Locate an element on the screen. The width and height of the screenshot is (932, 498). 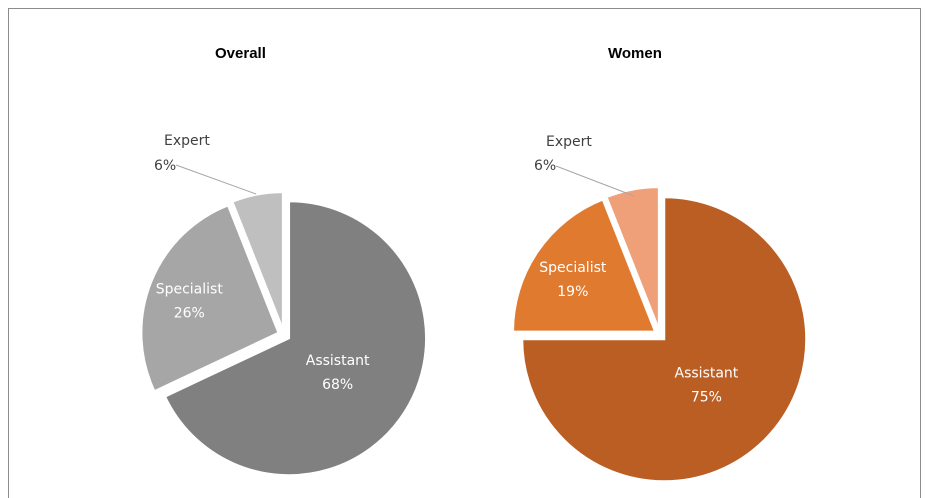
chart-title-overall: Overall is located at coordinates (240, 53).